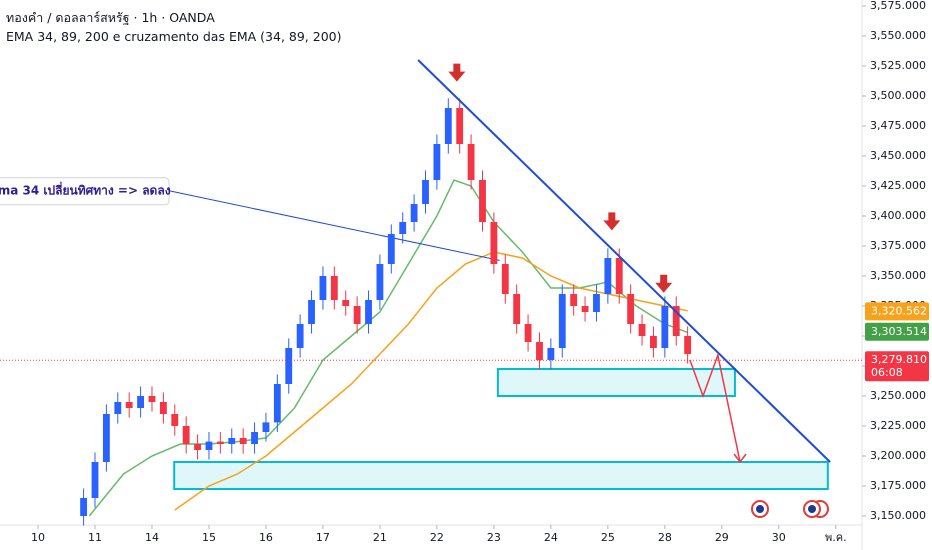  Describe the element at coordinates (494, 537) in the screenshot. I see `x-tick-label: 23` at that location.